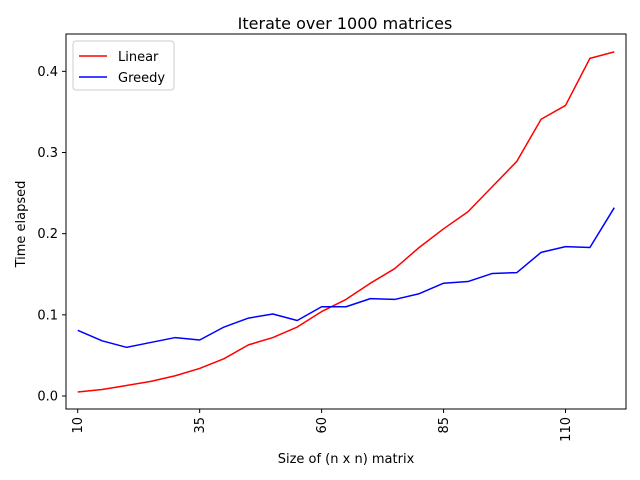 This screenshot has width=640, height=480. I want to click on y-tick-label: 0.3, so click(47, 153).